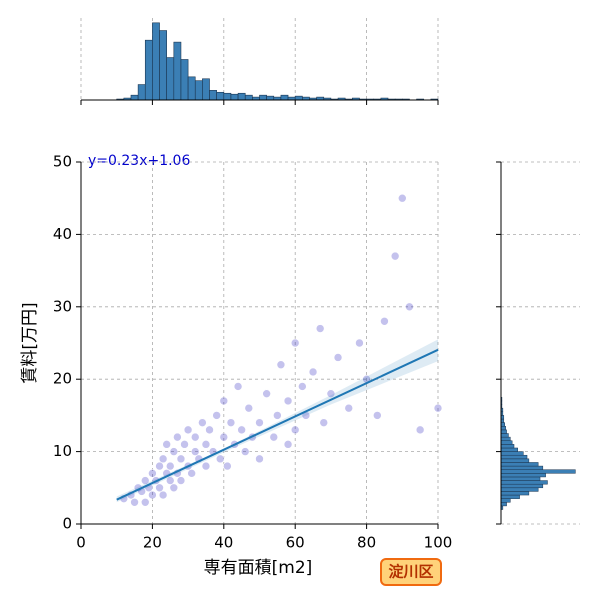 The image size is (600, 600). What do you see at coordinates (438, 543) in the screenshot?
I see `x-tick-label: 100` at bounding box center [438, 543].